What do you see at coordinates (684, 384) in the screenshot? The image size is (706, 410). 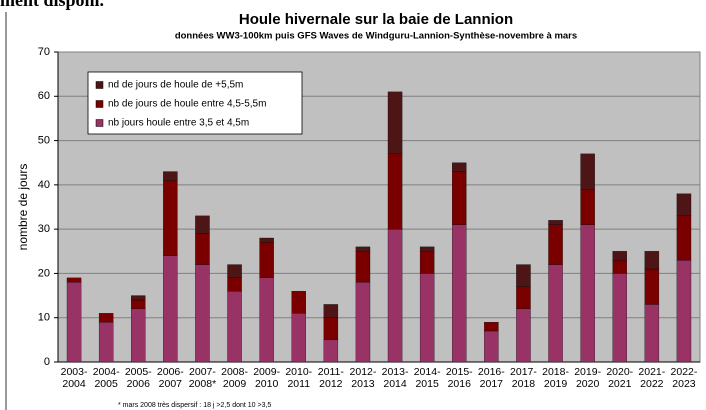 I see `x-tick-label: 2023` at bounding box center [684, 384].